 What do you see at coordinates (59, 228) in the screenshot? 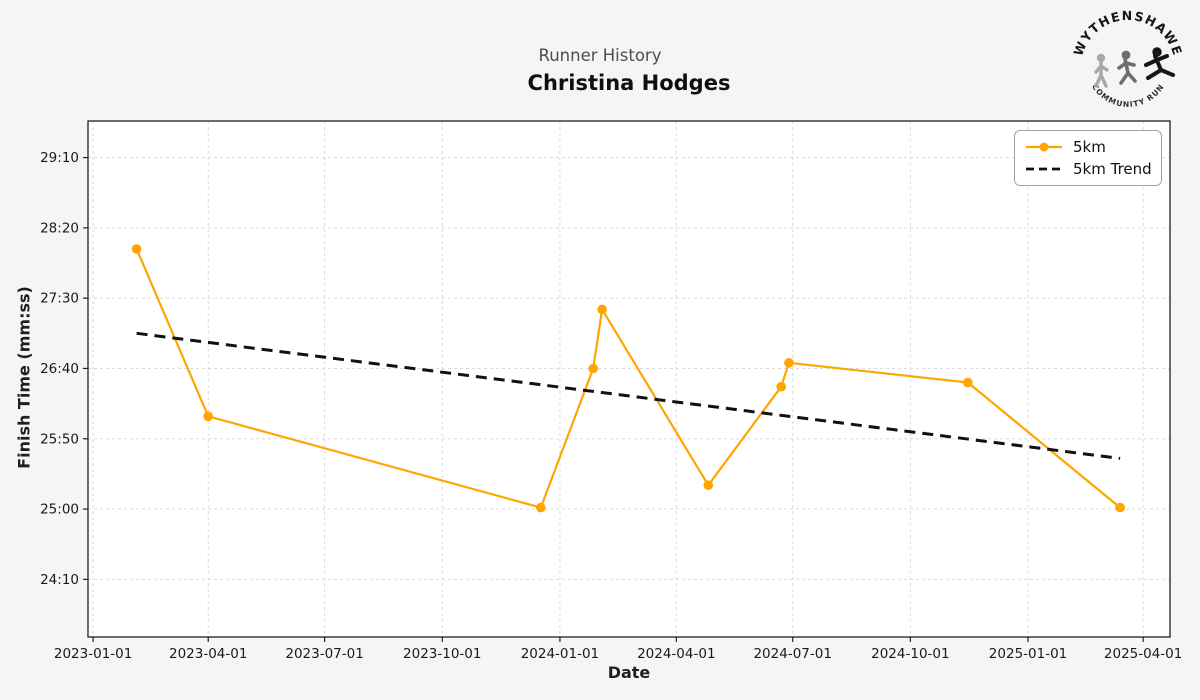
I see `y-tick-label: 28:20` at bounding box center [59, 228].